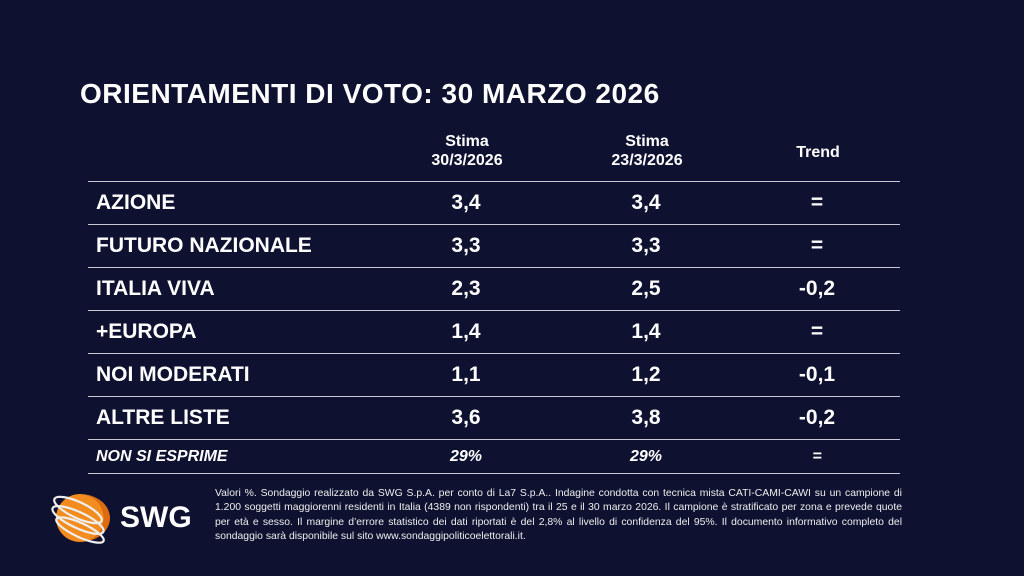 This screenshot has width=1024, height=576. I want to click on header-date: 23/3/2026, so click(647, 160).